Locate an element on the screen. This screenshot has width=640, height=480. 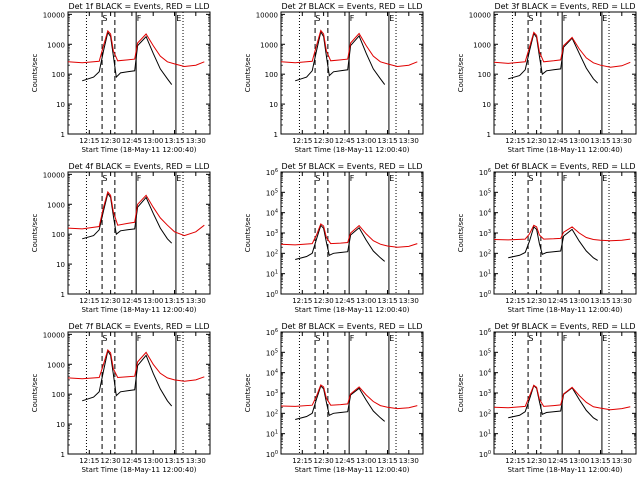
chart-title: Det 5f BLACK = Events, RED = LLD is located at coordinates (351, 166).